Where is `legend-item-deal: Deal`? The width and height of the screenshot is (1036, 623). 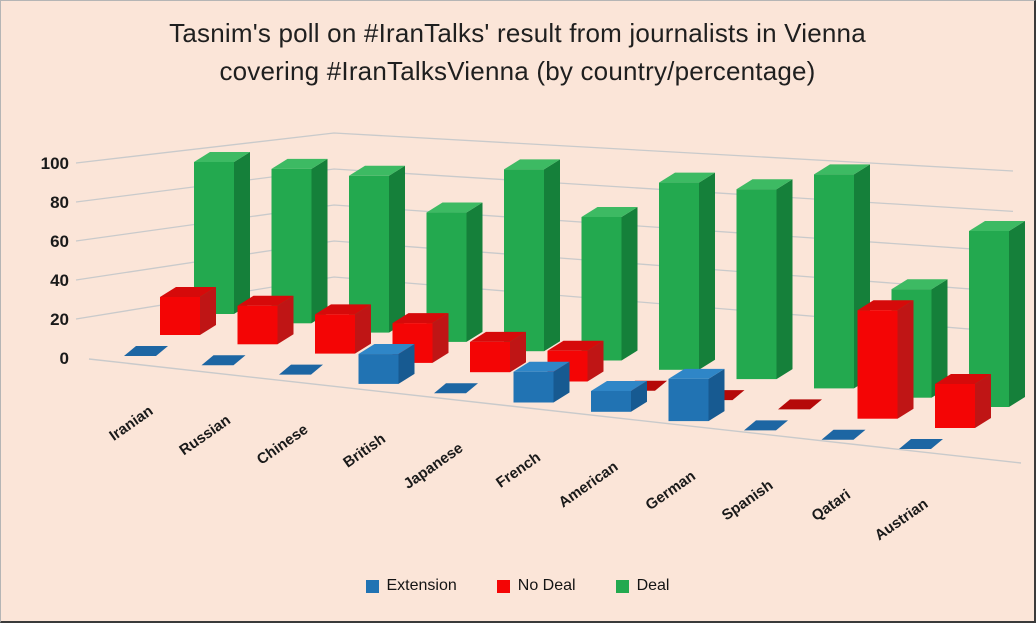 legend-item-deal: Deal is located at coordinates (642, 586).